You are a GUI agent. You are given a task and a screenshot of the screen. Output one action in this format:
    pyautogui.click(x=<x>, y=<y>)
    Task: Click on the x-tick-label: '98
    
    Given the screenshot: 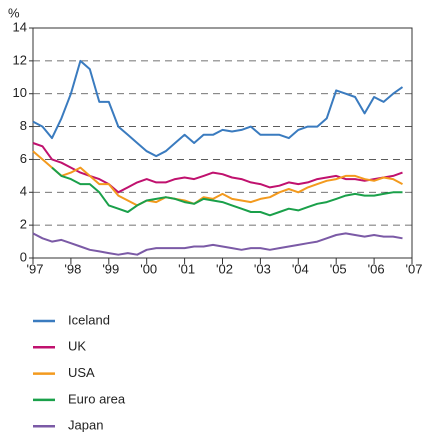 What is the action you would take?
    pyautogui.click(x=72, y=268)
    